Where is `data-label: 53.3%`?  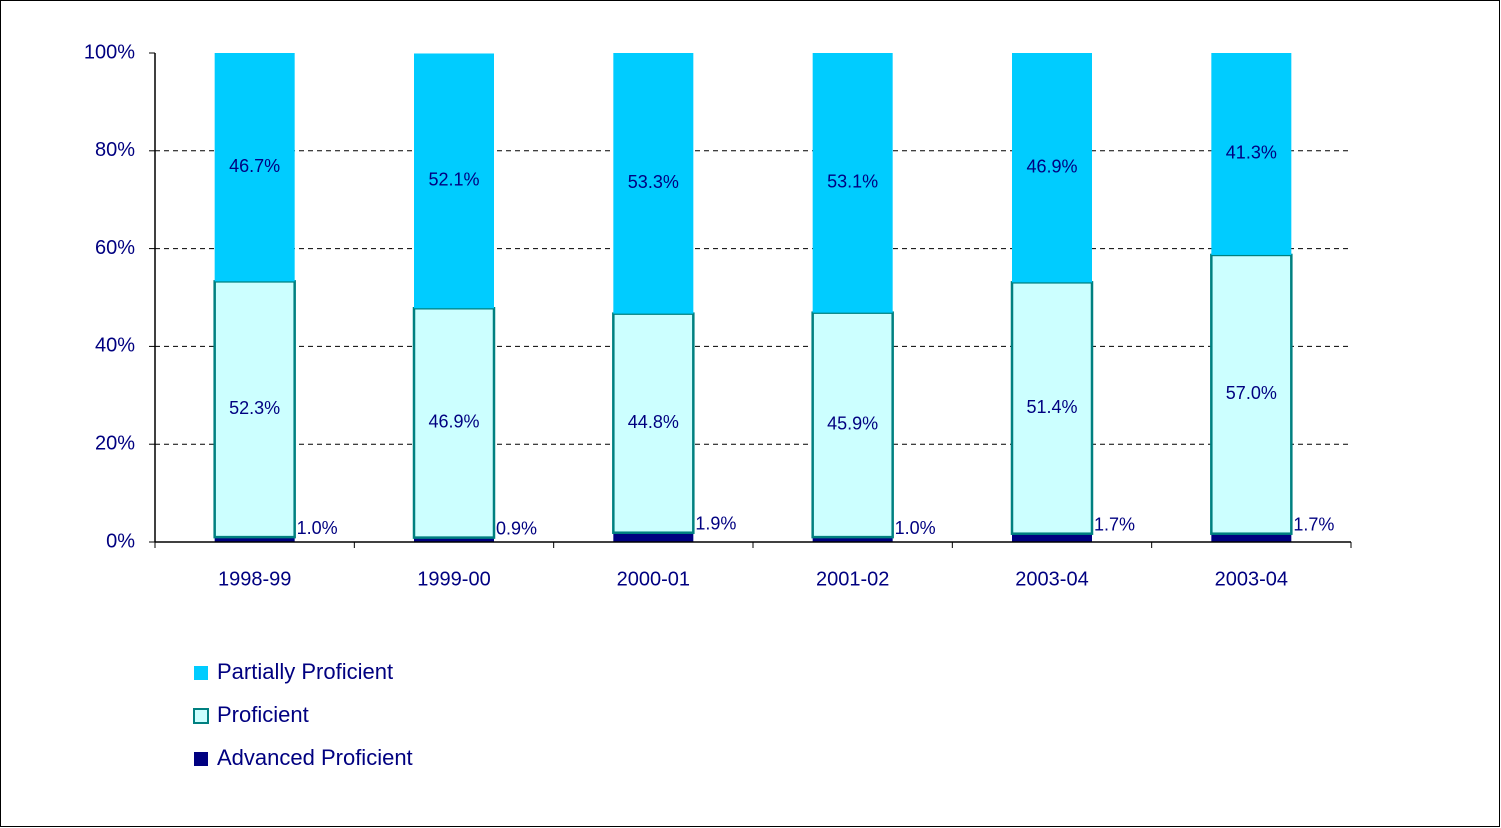 data-label: 53.3% is located at coordinates (653, 182).